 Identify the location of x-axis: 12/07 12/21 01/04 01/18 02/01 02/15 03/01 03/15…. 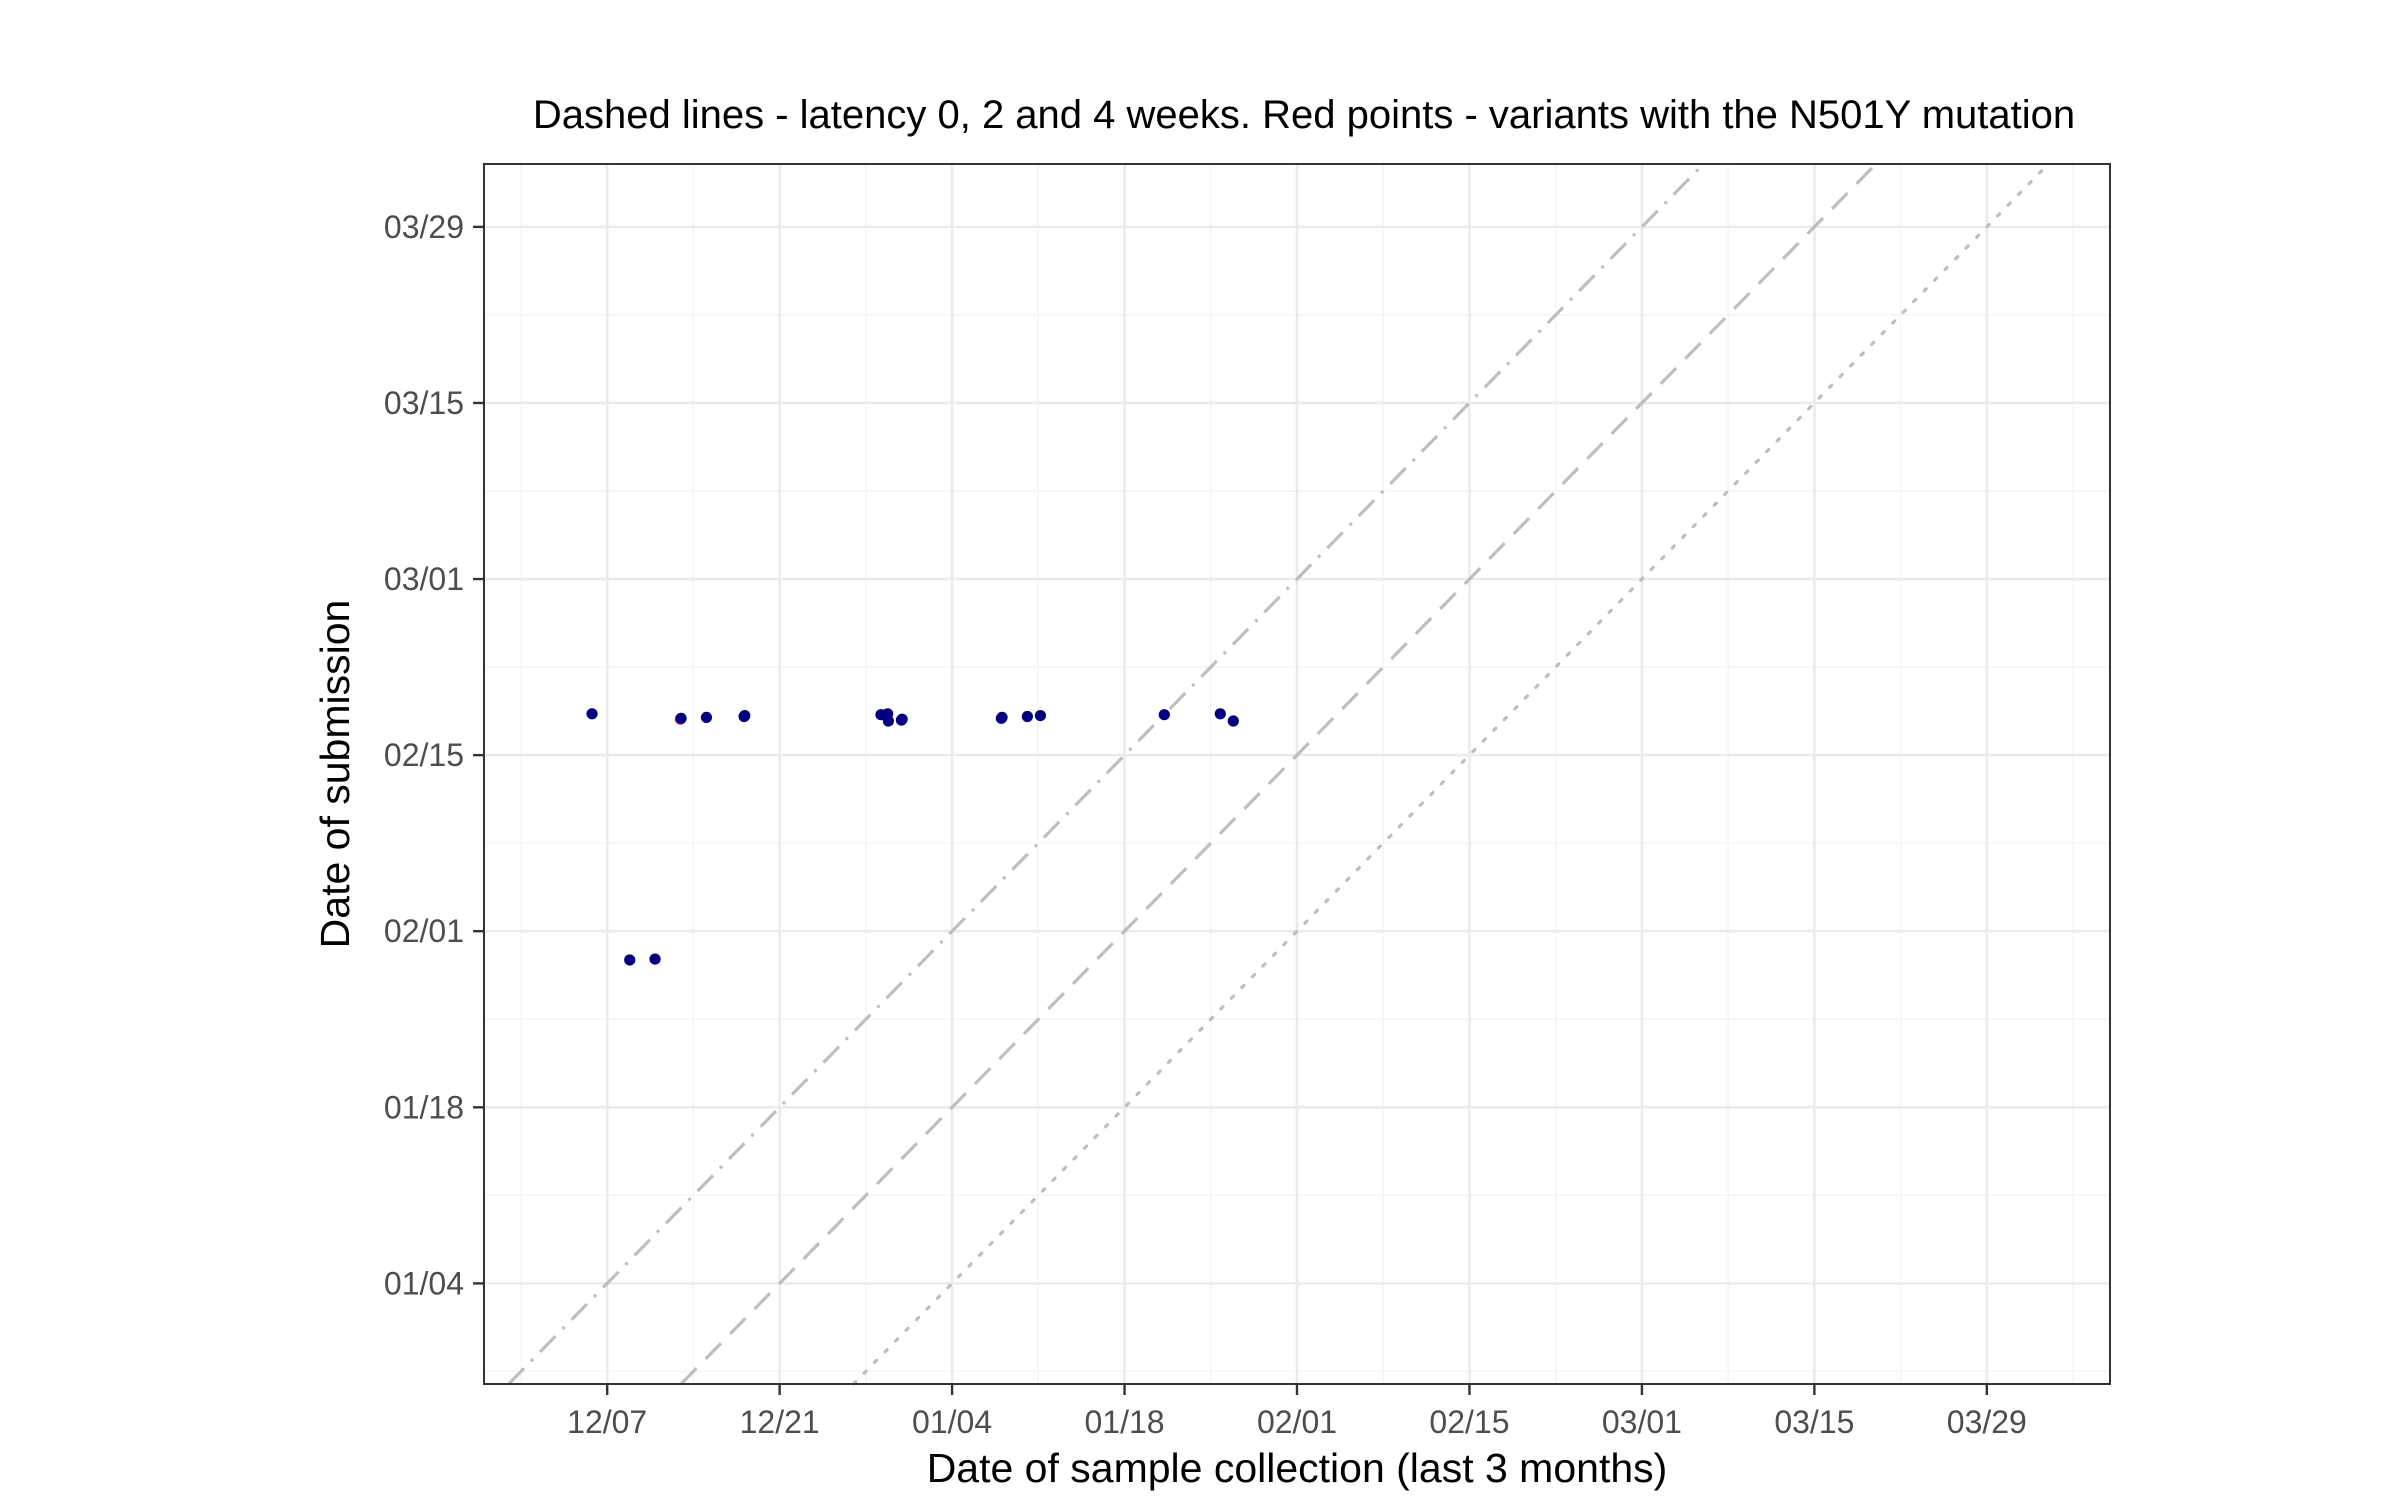
(1297, 1412).